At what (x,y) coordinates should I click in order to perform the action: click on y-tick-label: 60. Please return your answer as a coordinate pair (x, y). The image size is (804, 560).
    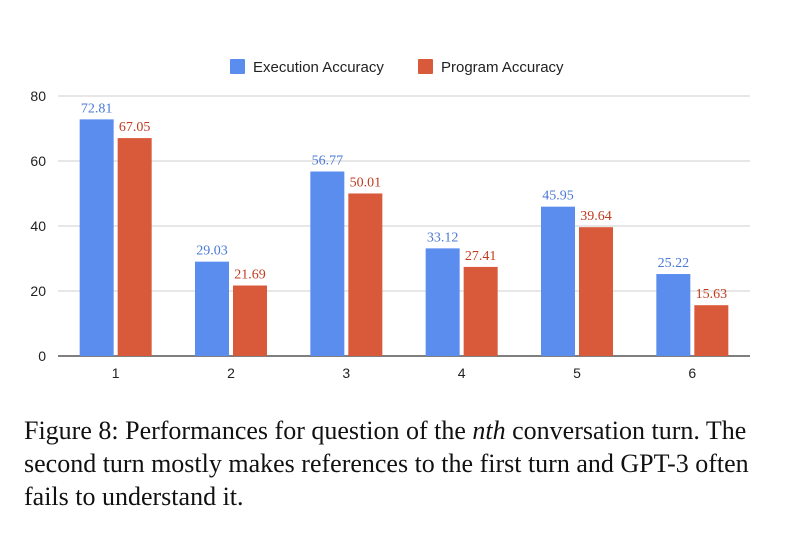
    Looking at the image, I should click on (38, 161).